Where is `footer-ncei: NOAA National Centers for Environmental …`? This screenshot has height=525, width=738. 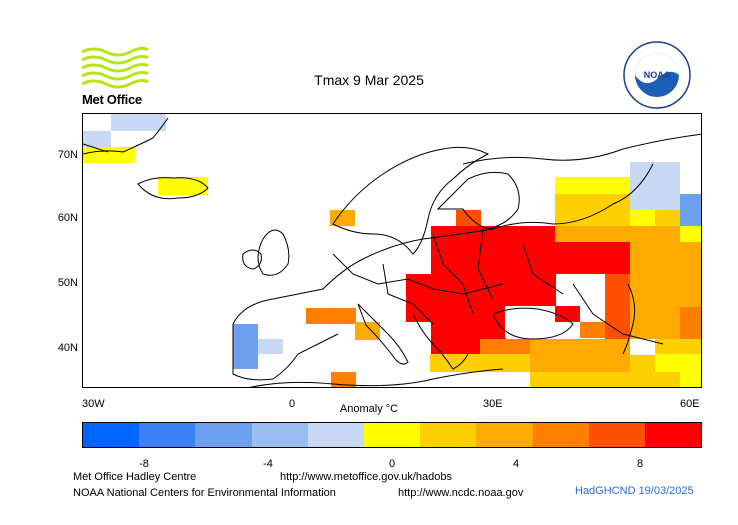
footer-ncei: NOAA National Centers for Environmental … is located at coordinates (204, 493).